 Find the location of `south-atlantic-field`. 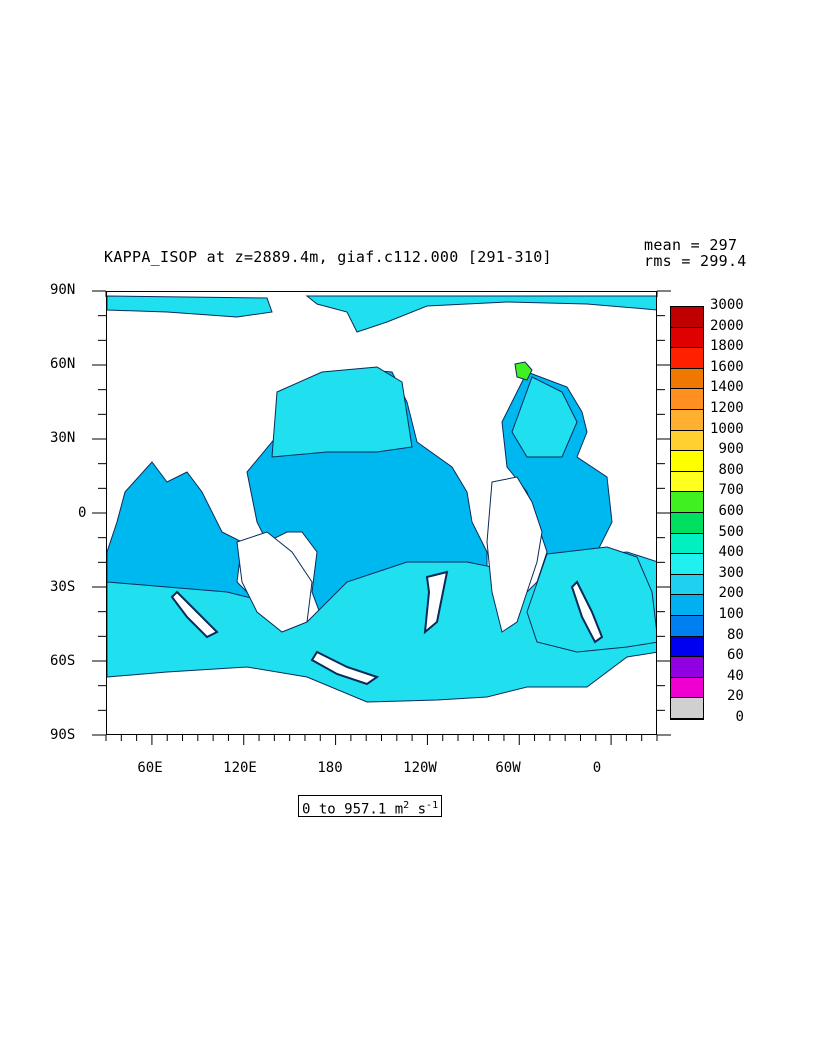

south-atlantic-field is located at coordinates (591, 599).